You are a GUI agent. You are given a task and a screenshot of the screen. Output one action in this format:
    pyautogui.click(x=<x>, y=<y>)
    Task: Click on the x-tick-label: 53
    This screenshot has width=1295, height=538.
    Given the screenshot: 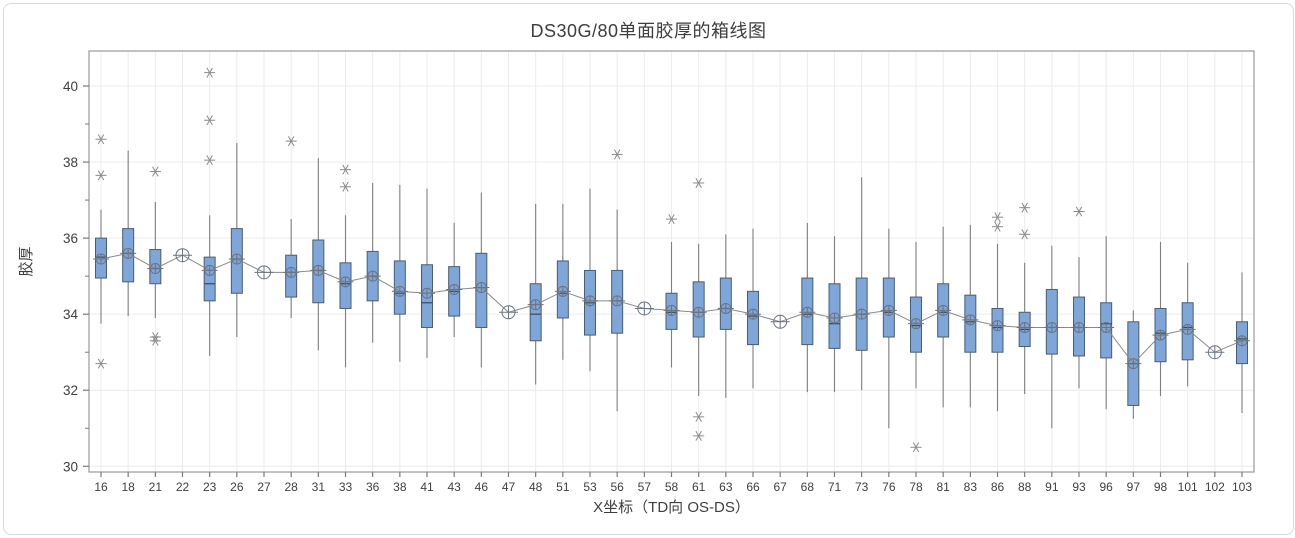 What is the action you would take?
    pyautogui.click(x=590, y=487)
    